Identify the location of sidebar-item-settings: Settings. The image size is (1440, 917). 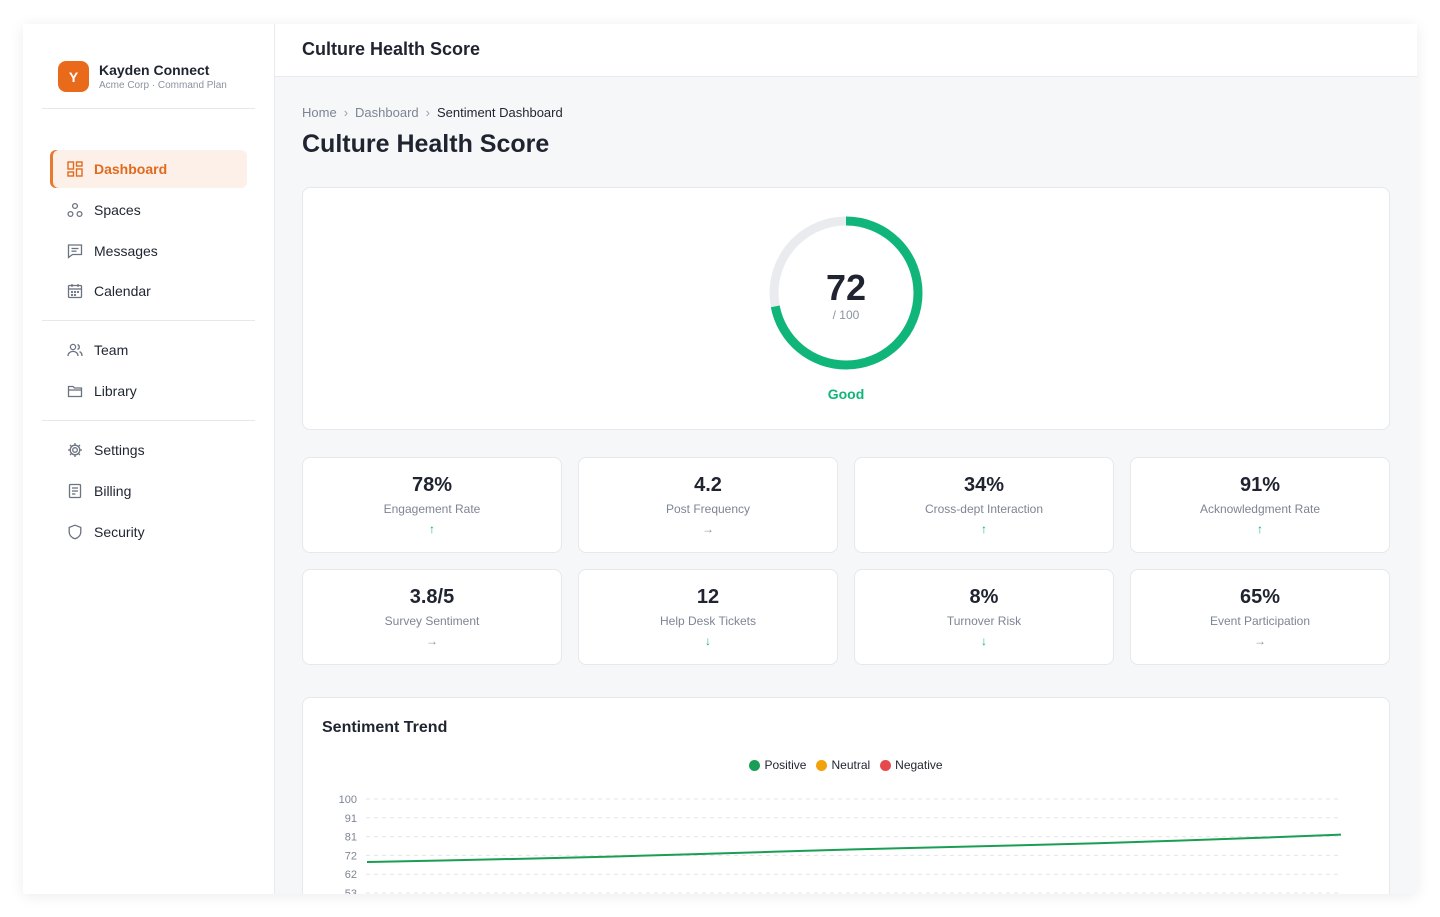
(148, 450).